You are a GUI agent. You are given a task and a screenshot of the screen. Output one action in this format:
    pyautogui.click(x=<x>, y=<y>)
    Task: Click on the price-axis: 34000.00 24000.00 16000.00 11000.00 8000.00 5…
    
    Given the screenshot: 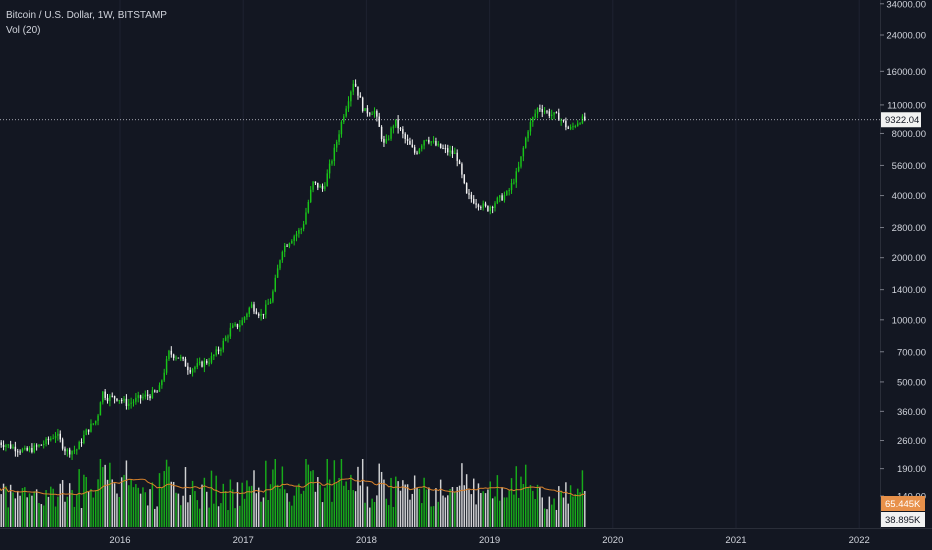 What is the action you would take?
    pyautogui.click(x=903, y=264)
    